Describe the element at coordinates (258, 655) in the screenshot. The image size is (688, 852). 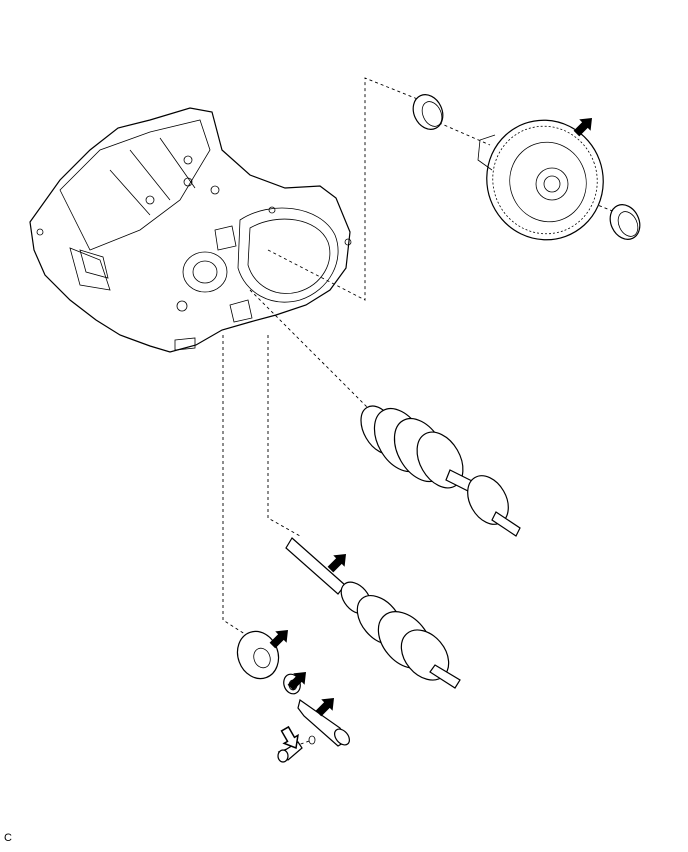
I see `reverse-idler-gear` at that location.